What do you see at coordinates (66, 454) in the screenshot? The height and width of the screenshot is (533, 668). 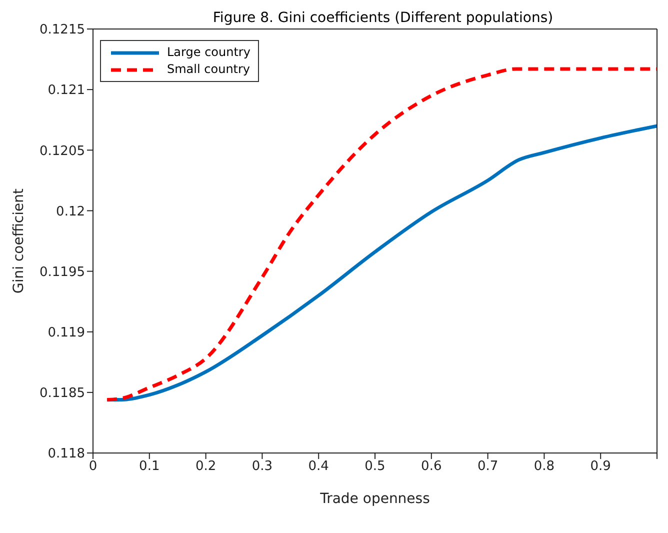 I see `y-tick-label: 0.118` at bounding box center [66, 454].